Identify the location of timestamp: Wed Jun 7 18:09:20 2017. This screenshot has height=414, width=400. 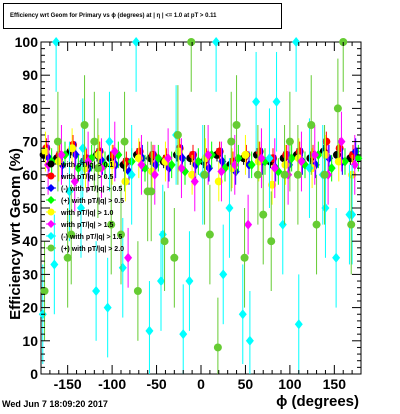
(55, 404).